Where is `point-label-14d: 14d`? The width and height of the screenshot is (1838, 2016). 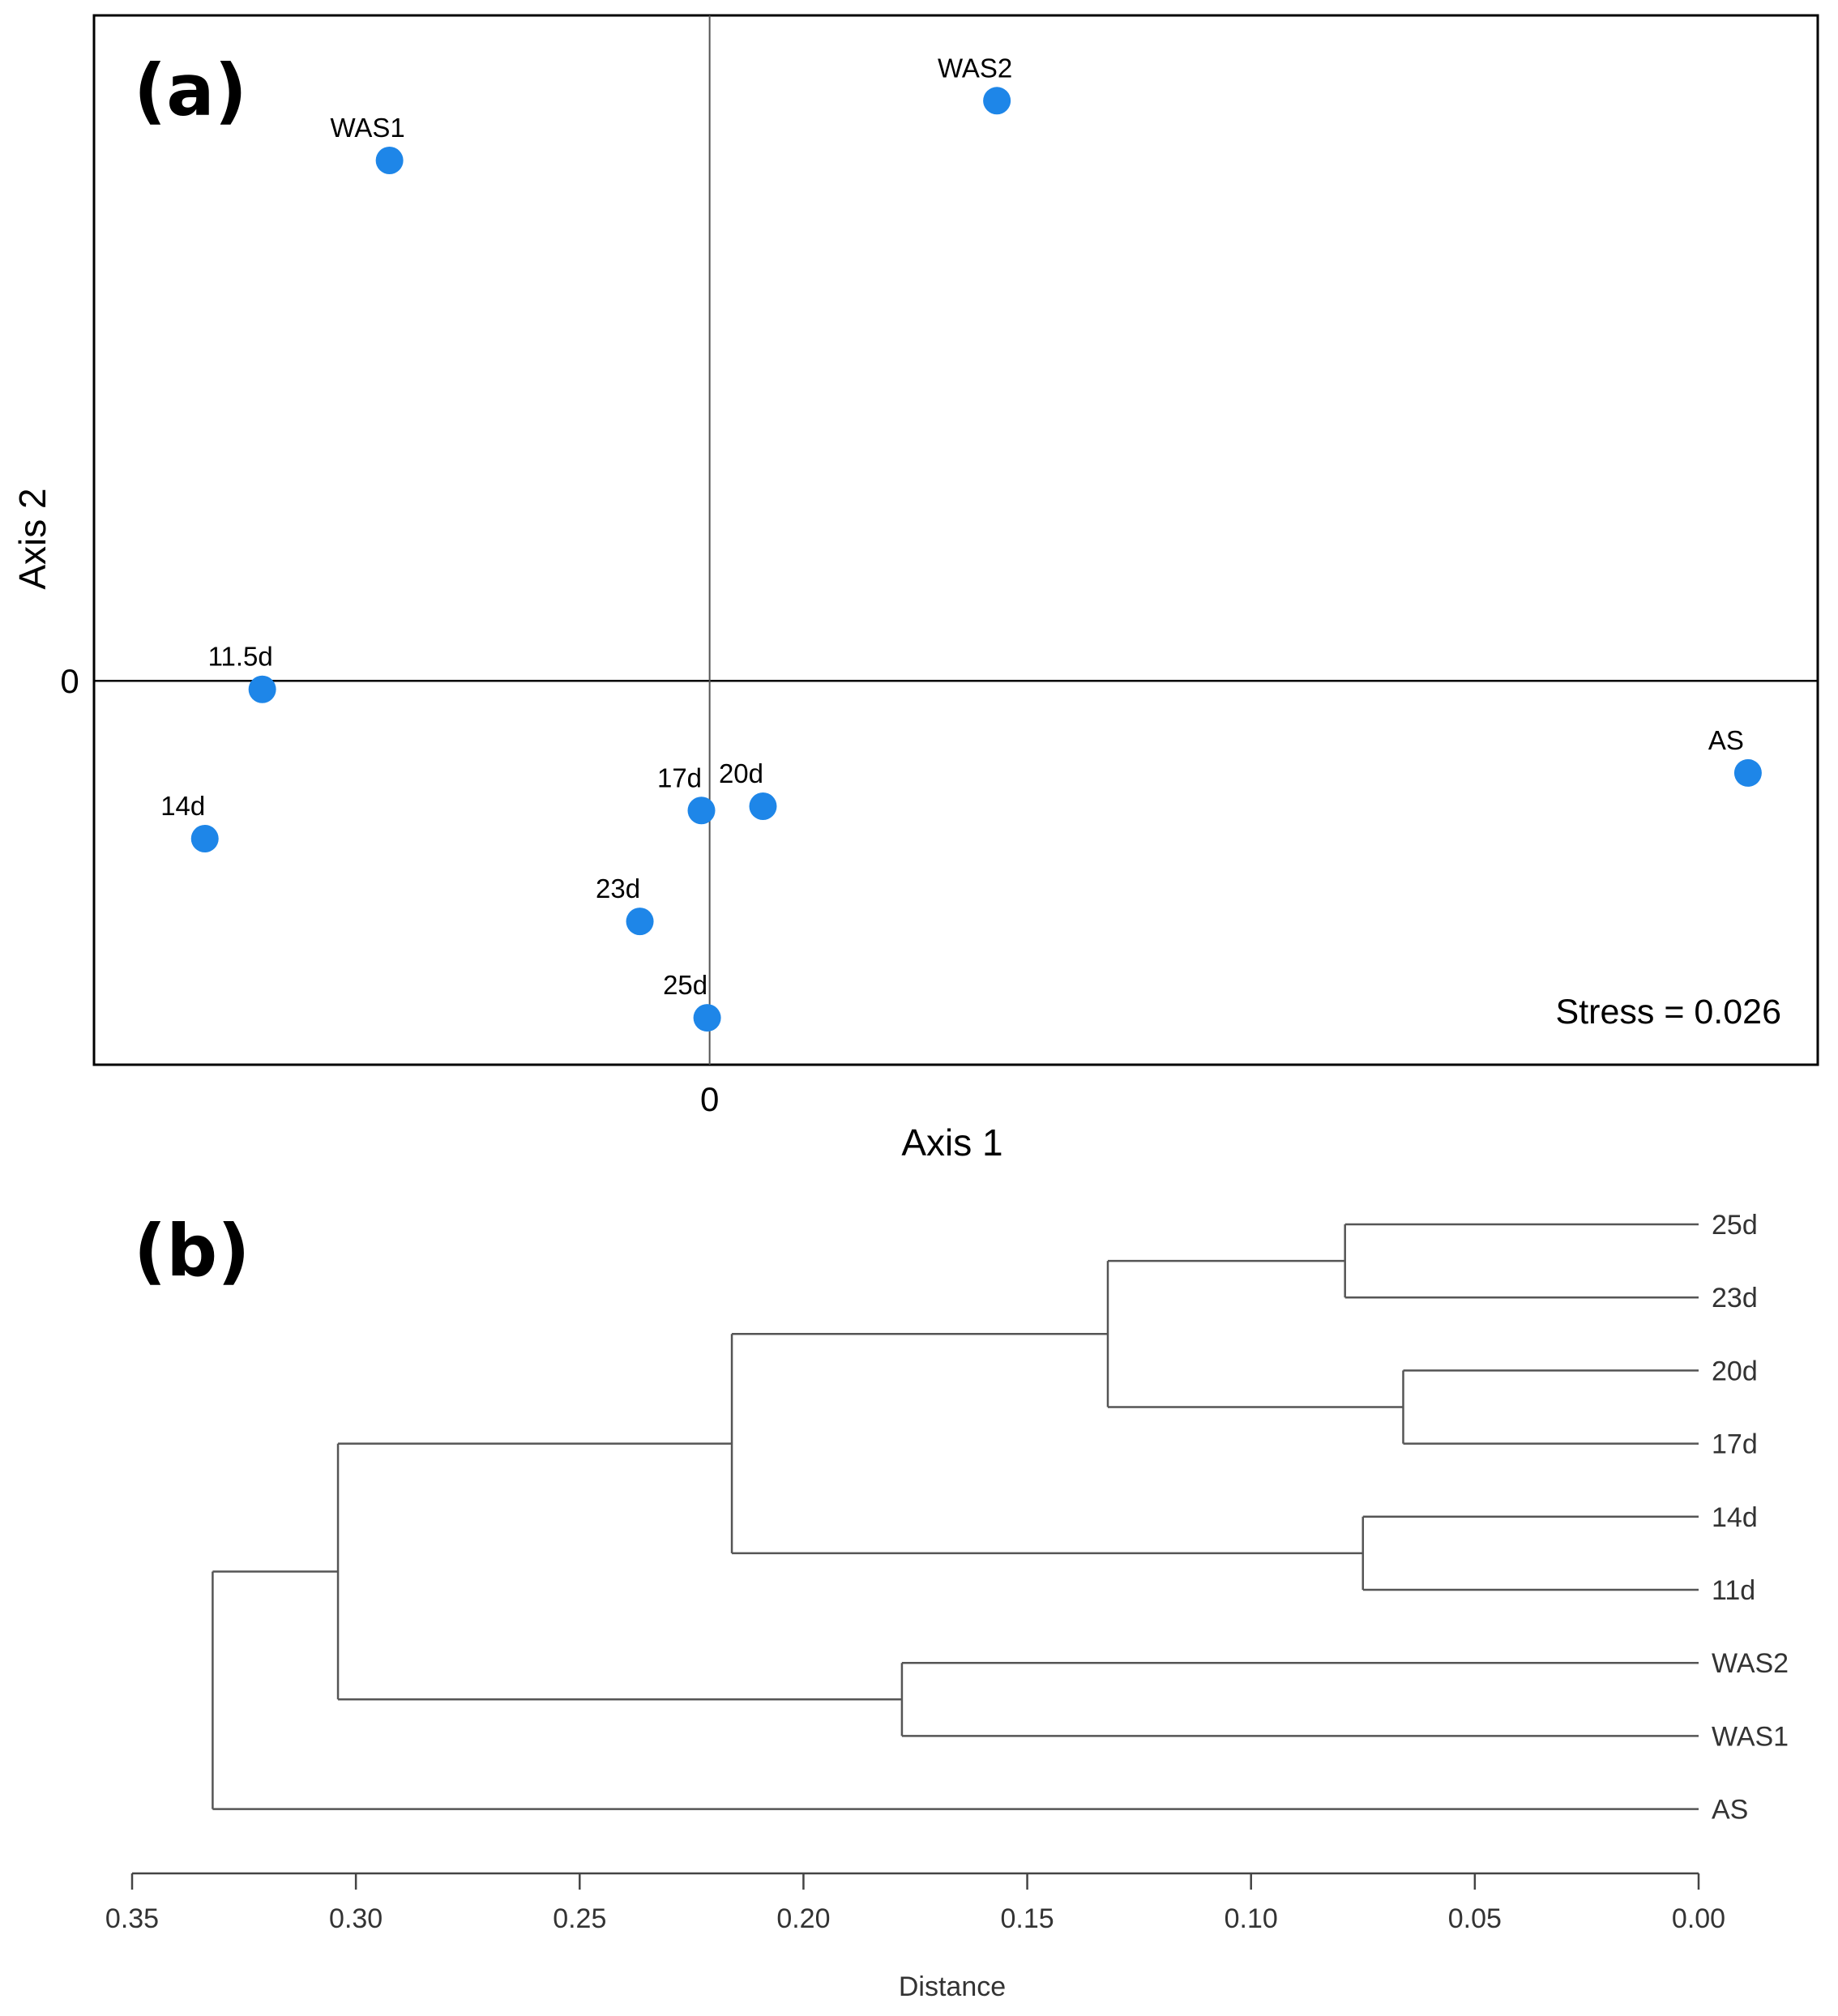 point-label-14d: 14d is located at coordinates (182, 806).